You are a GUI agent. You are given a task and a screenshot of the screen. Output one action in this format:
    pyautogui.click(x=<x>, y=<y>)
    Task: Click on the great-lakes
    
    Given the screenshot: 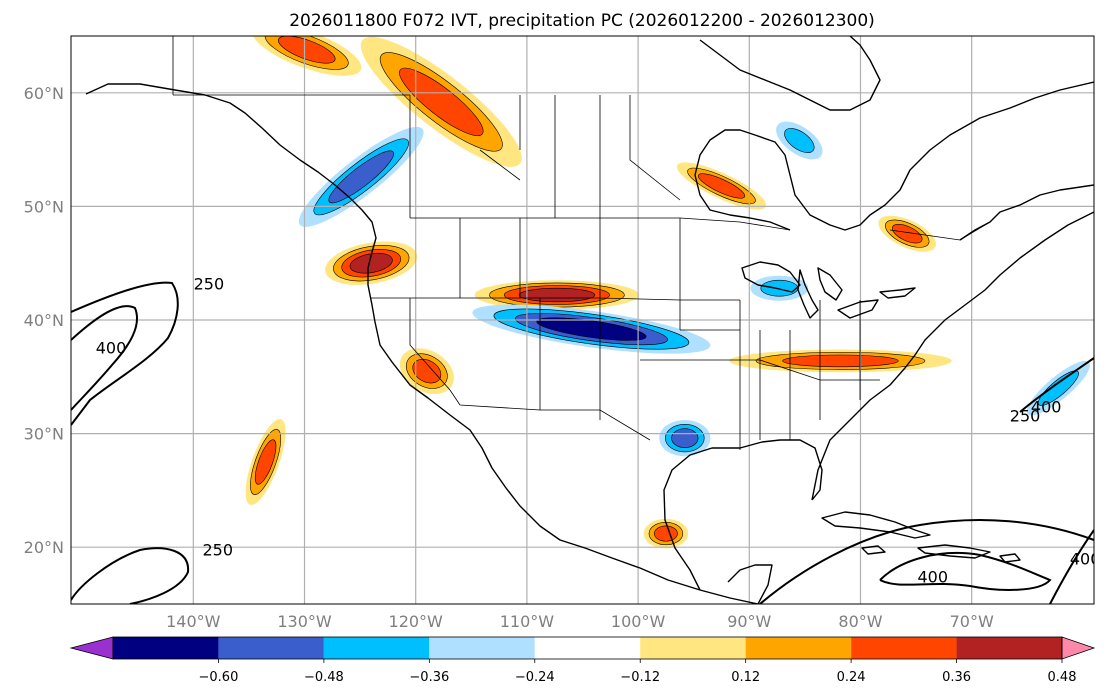 What is the action you would take?
    pyautogui.click(x=828, y=290)
    